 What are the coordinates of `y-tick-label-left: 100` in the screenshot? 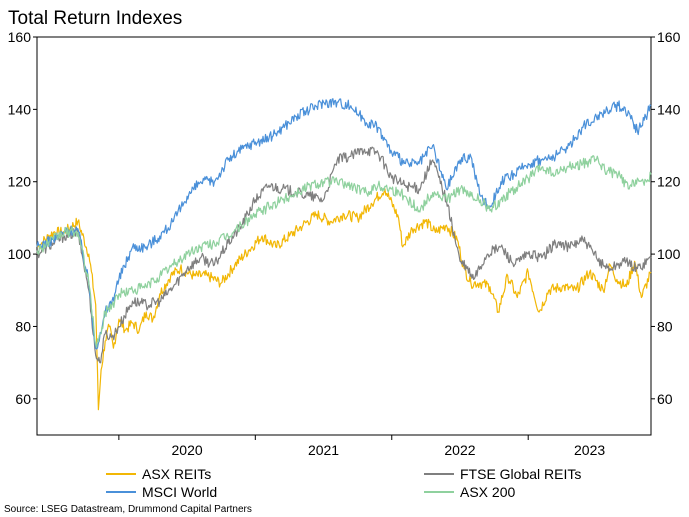 It's located at (20, 254).